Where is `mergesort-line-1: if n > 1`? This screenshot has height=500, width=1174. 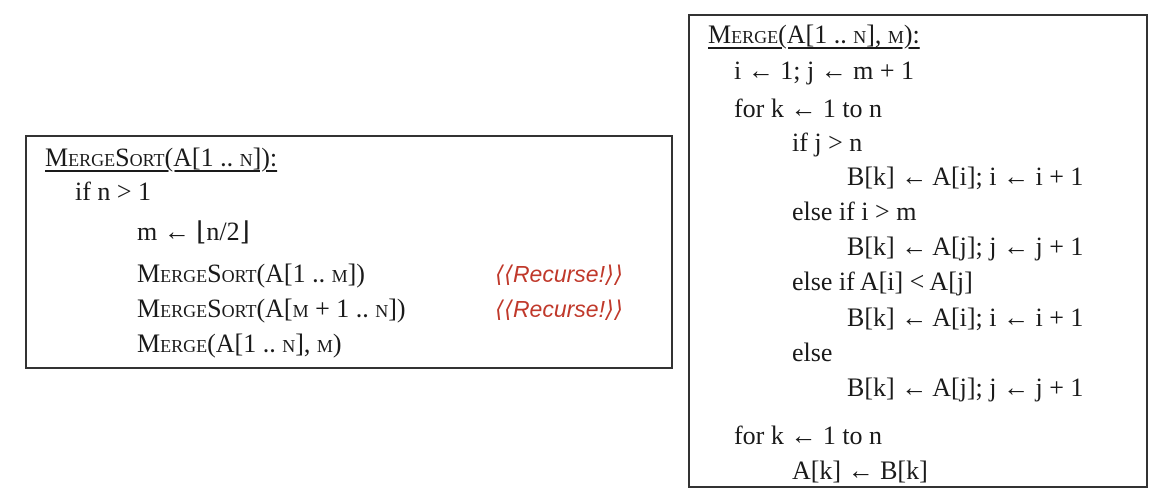 mergesort-line-1: if n > 1 is located at coordinates (113, 191).